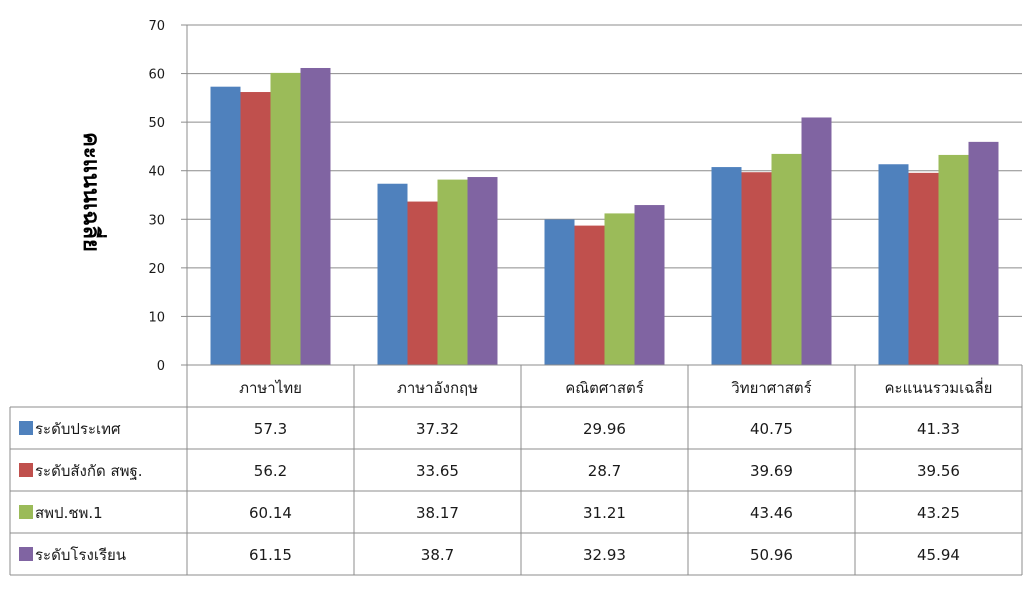 The width and height of the screenshot is (1023, 604). I want to click on y-tick-label: 70, so click(156, 26).